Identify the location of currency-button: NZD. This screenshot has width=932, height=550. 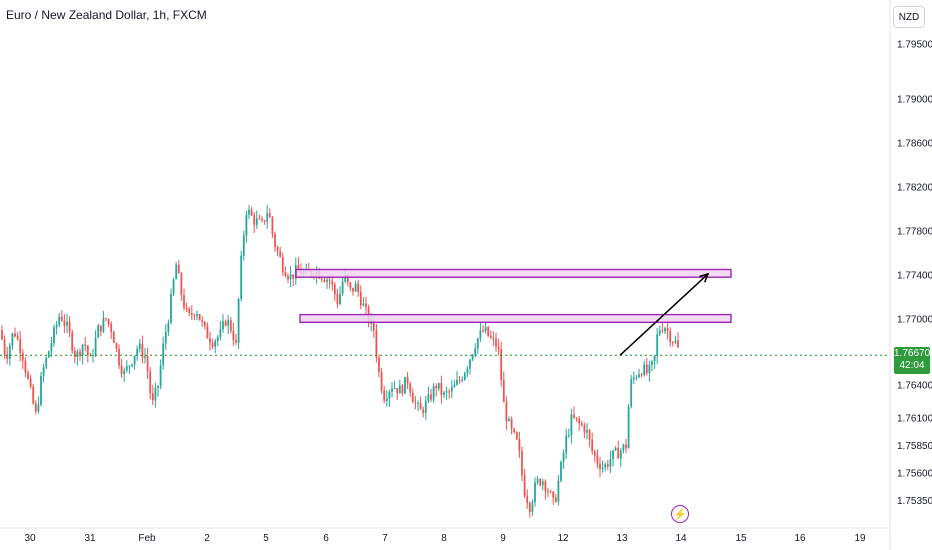
(909, 17).